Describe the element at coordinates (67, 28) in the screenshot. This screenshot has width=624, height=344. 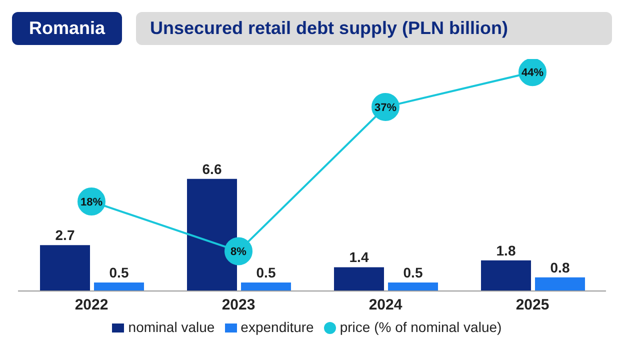
I see `chart-subtitle: Romania` at that location.